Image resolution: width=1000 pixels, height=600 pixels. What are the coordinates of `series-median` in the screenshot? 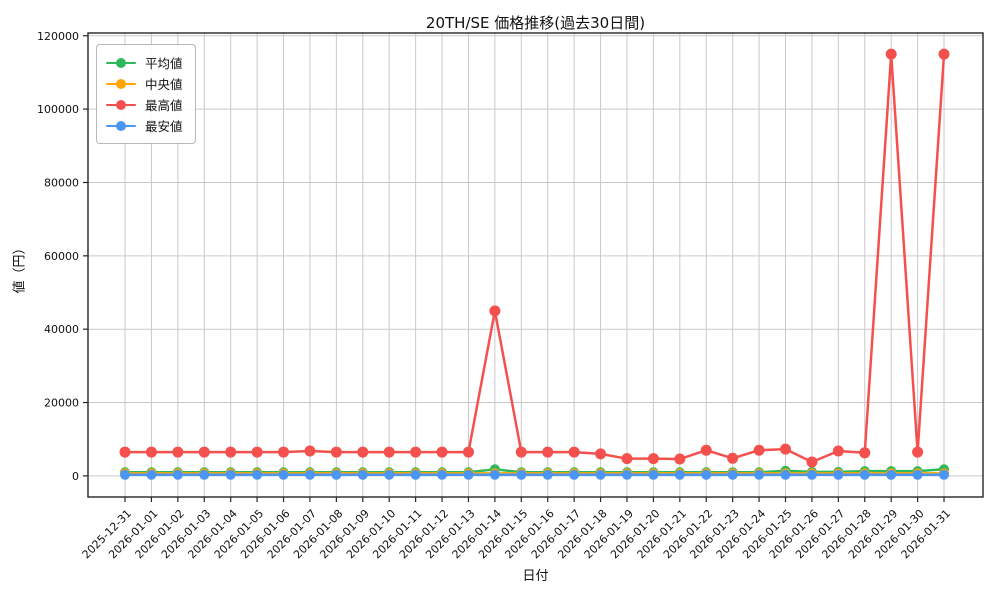 It's located at (535, 473).